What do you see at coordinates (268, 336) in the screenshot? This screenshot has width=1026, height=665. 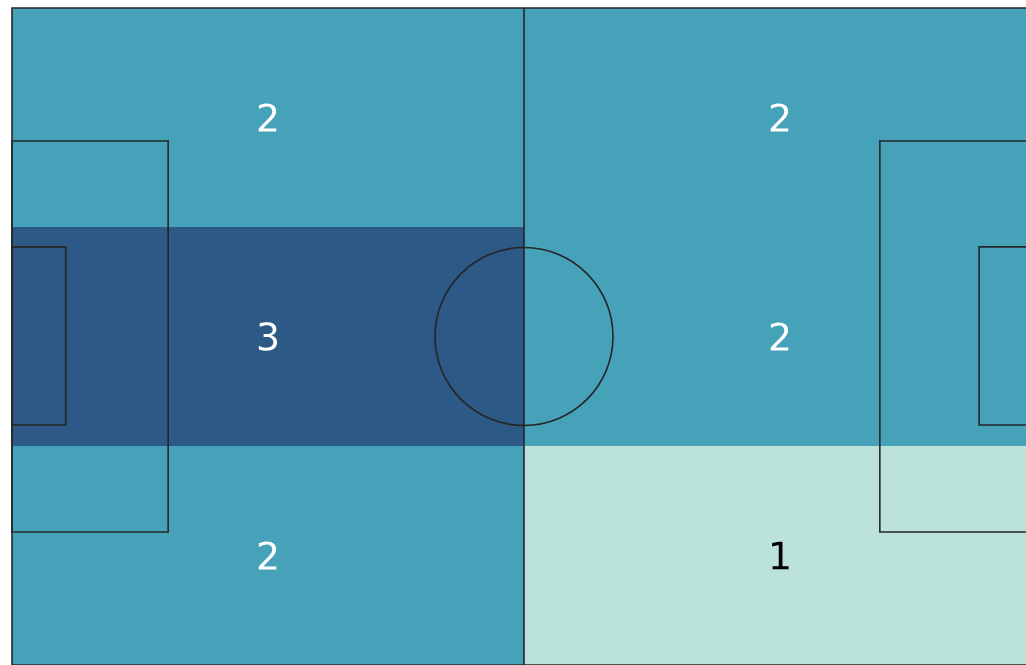 I see `data-label: 3` at bounding box center [268, 336].